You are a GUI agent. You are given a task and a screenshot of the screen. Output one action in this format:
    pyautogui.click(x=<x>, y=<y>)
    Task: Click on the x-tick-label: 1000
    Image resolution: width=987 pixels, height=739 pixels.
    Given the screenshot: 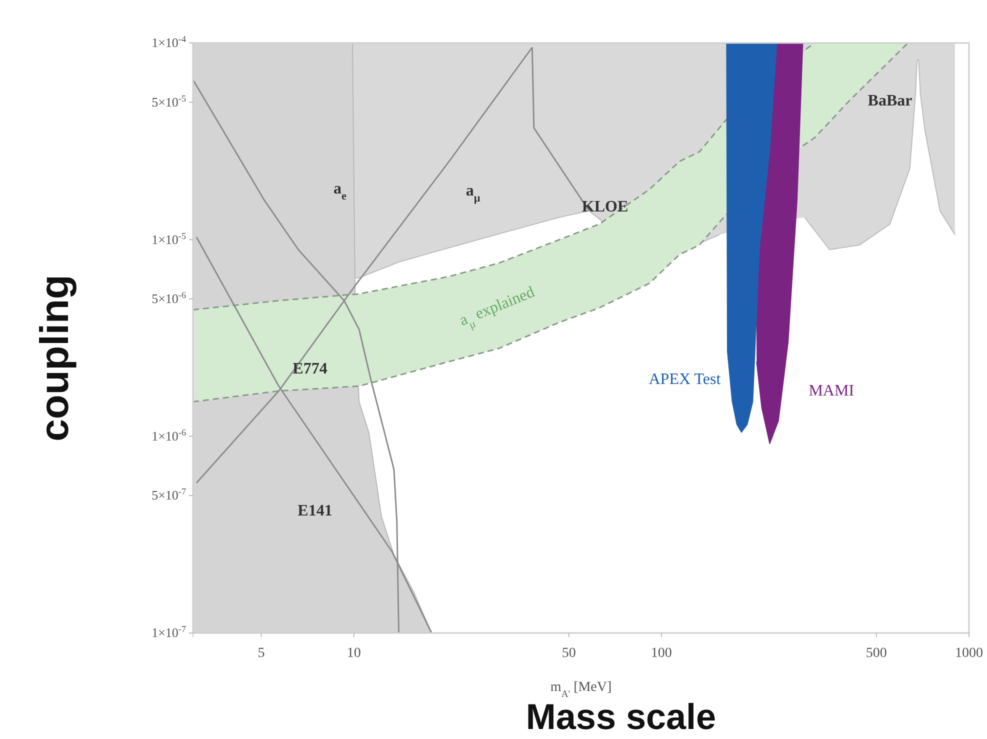 What is the action you would take?
    pyautogui.click(x=969, y=653)
    